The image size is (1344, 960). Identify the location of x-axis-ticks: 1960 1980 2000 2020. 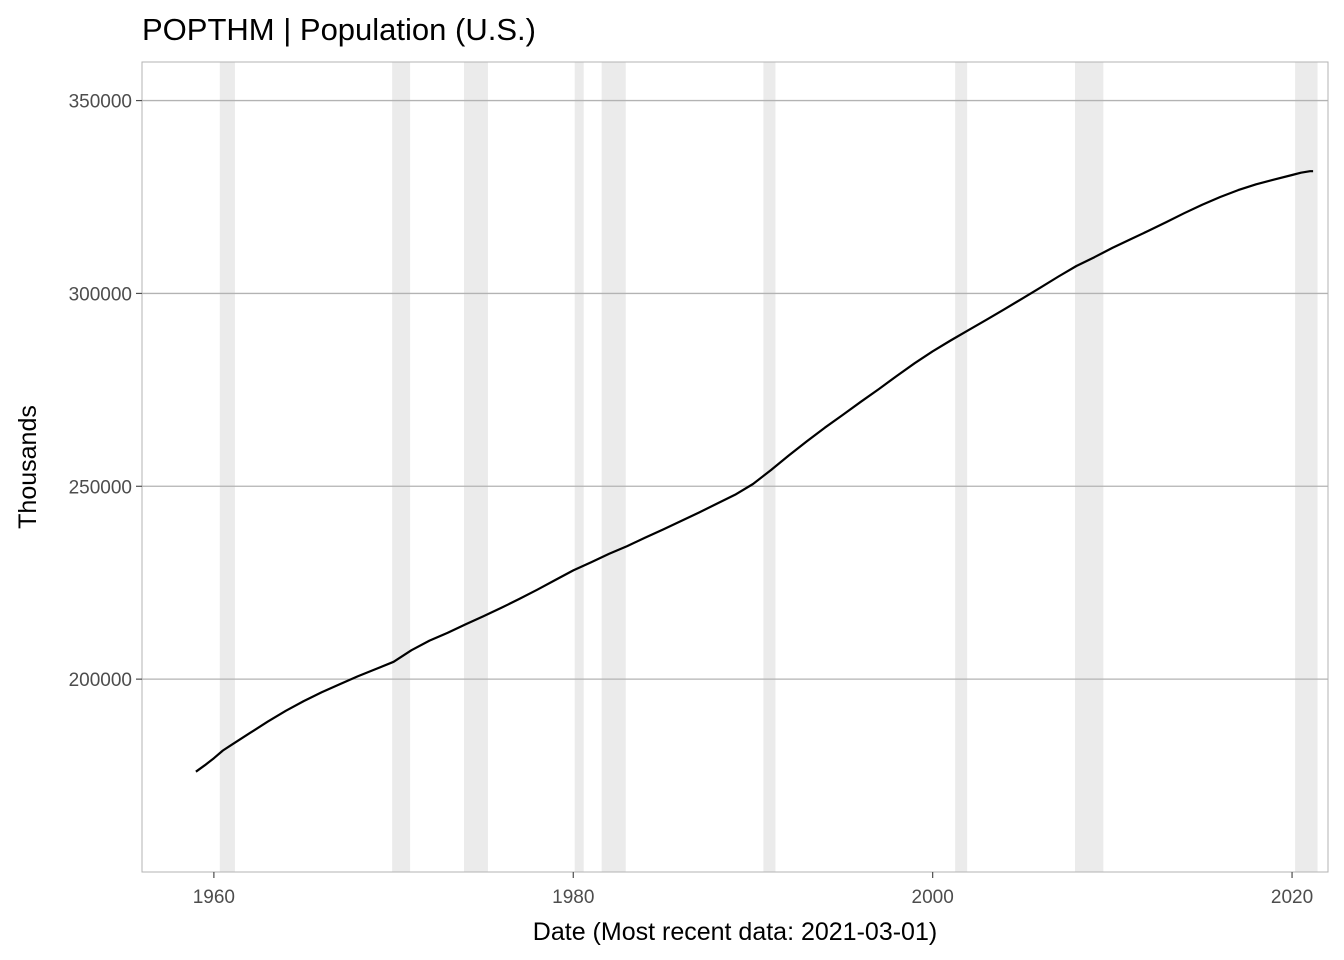
(753, 890).